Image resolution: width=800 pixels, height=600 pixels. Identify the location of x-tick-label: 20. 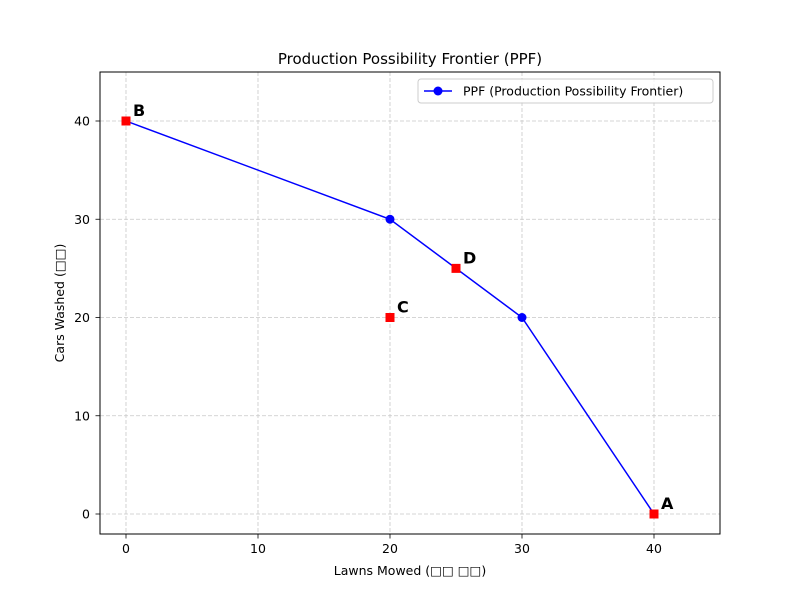
(390, 548).